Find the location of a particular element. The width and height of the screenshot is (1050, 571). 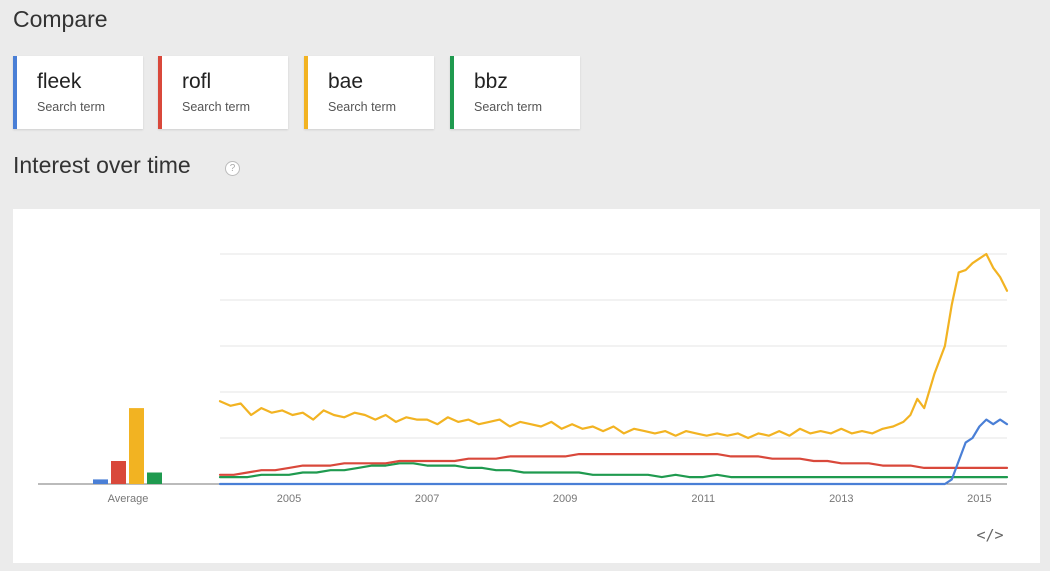

interest-over-time-heading: Interest over time is located at coordinates (102, 165).